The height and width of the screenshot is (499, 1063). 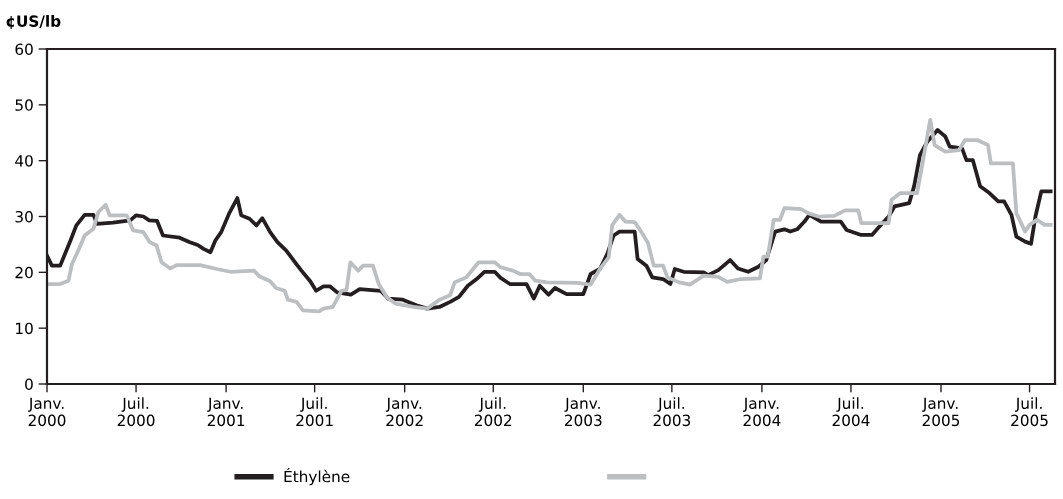 I want to click on x-tick-label: Juil. 2003, so click(x=672, y=412).